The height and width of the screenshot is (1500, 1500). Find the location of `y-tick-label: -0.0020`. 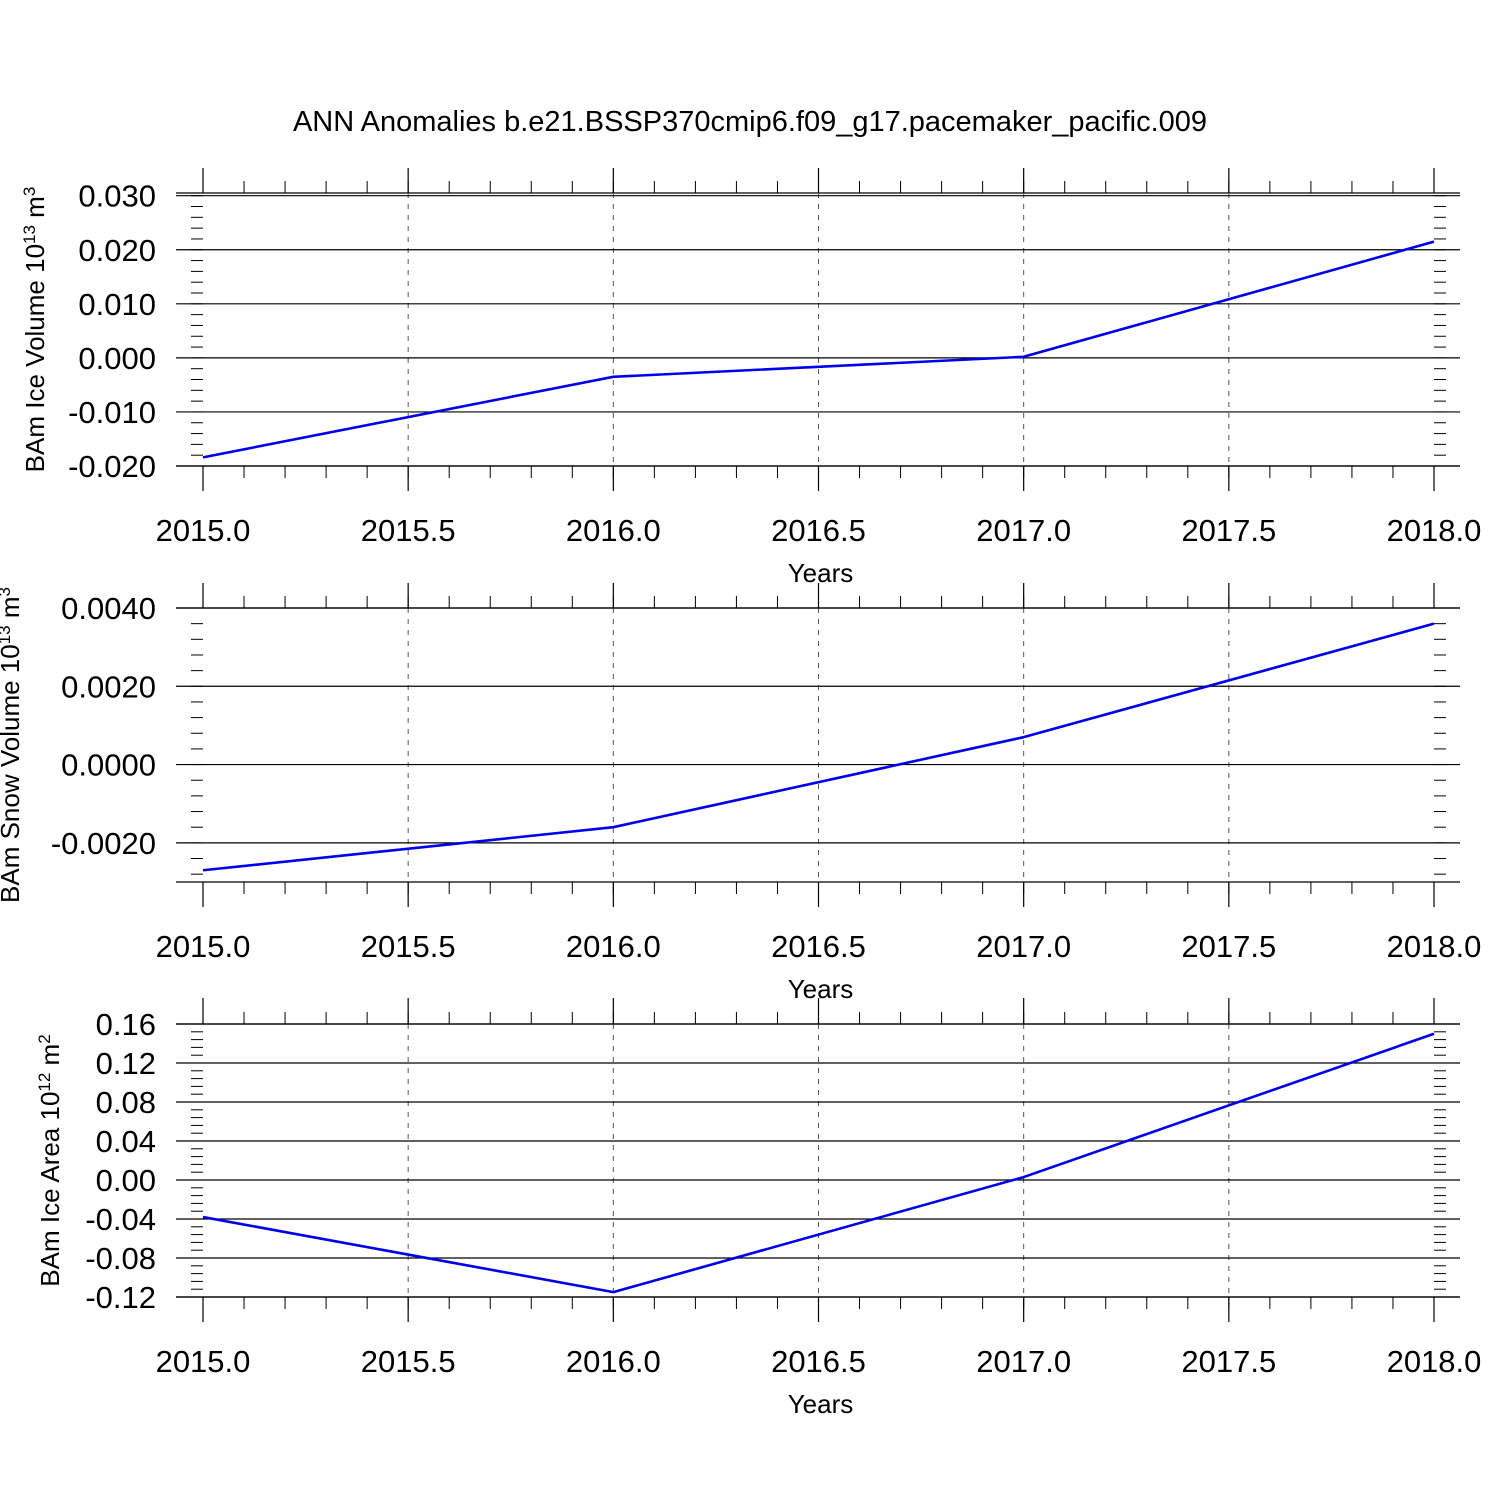

y-tick-label: -0.0020 is located at coordinates (103, 843).